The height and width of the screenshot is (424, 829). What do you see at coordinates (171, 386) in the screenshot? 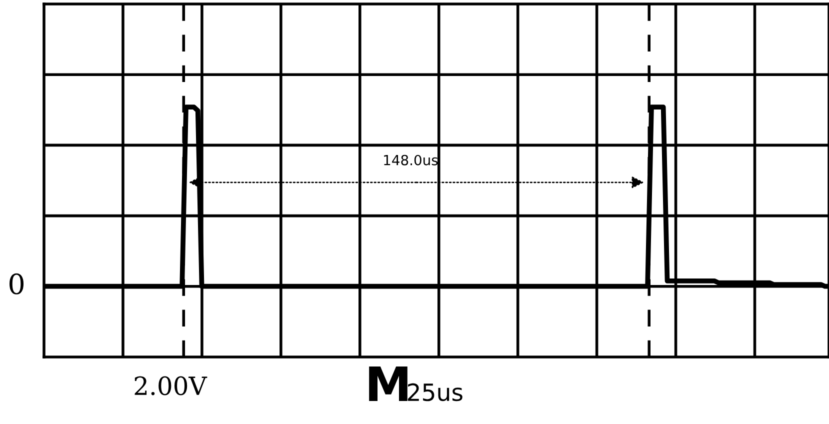
I see `text: 2.00V` at bounding box center [171, 386].